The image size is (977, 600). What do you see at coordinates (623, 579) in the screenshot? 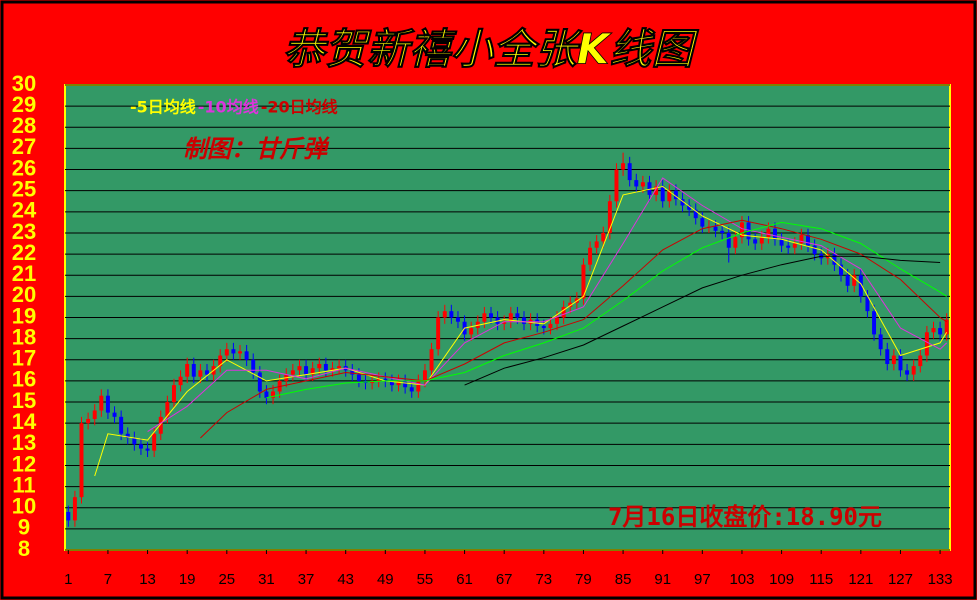
I see `x-tick-label: 85` at bounding box center [623, 579].